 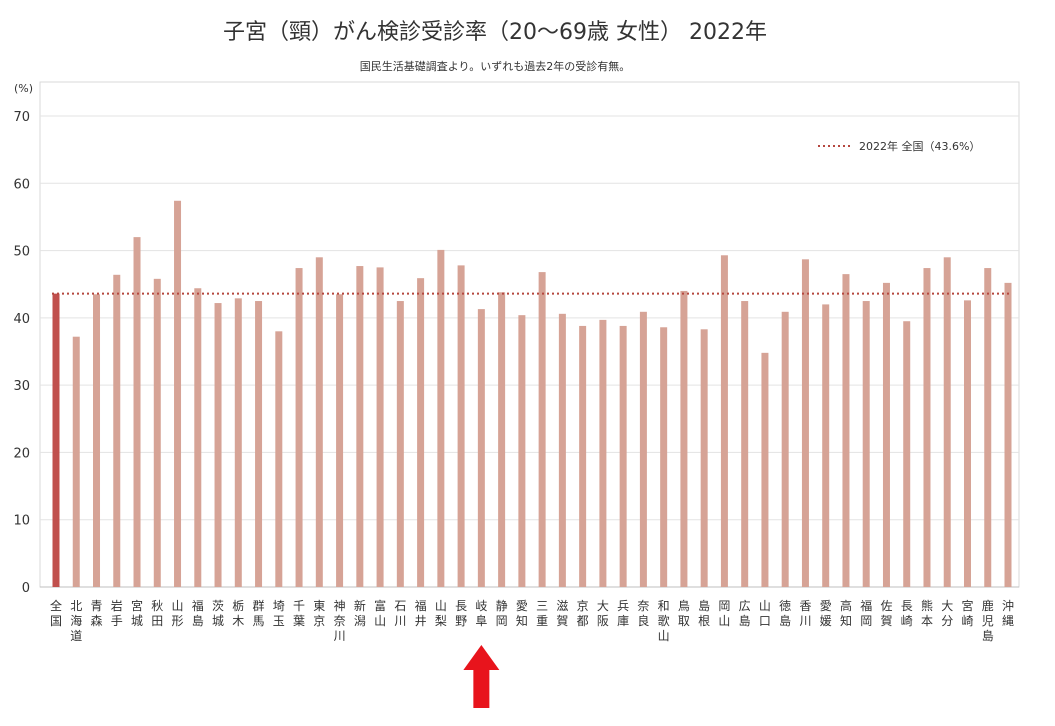 What do you see at coordinates (1008, 434) in the screenshot?
I see `bar-沖縄` at bounding box center [1008, 434].